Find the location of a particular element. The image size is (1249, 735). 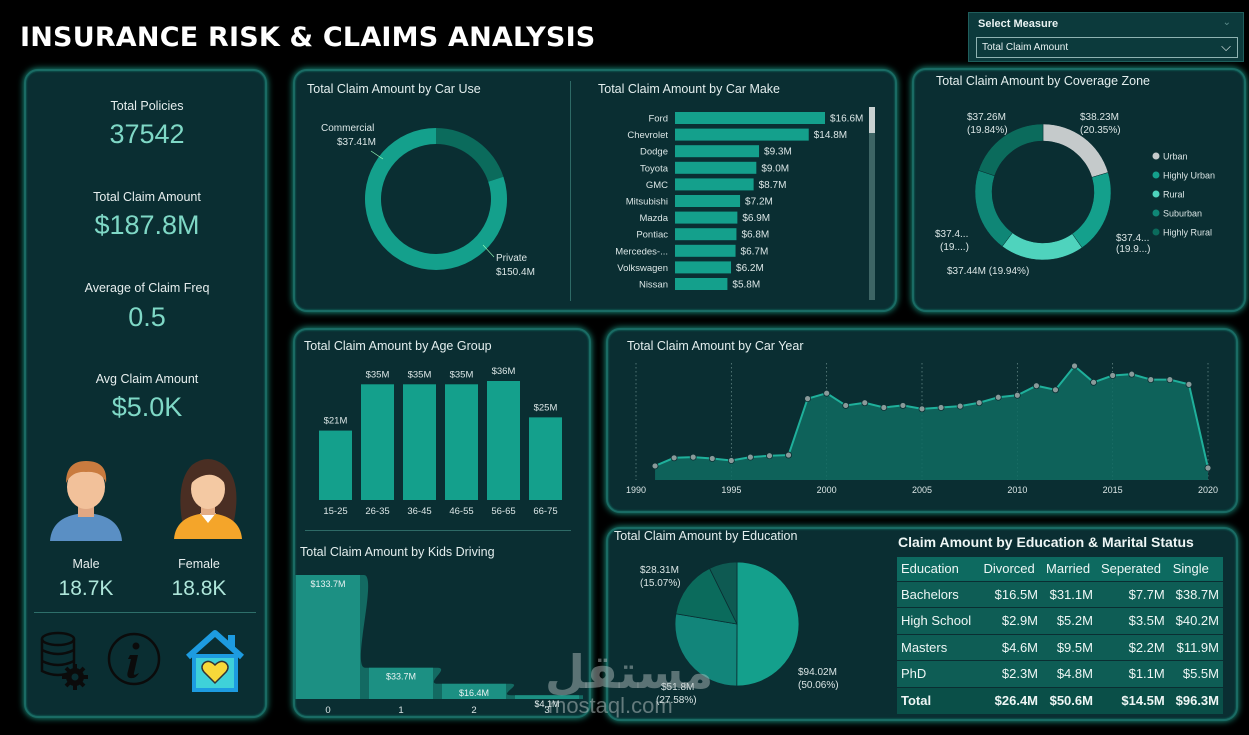

slice-value-label: $38.23M is located at coordinates (1099, 117).